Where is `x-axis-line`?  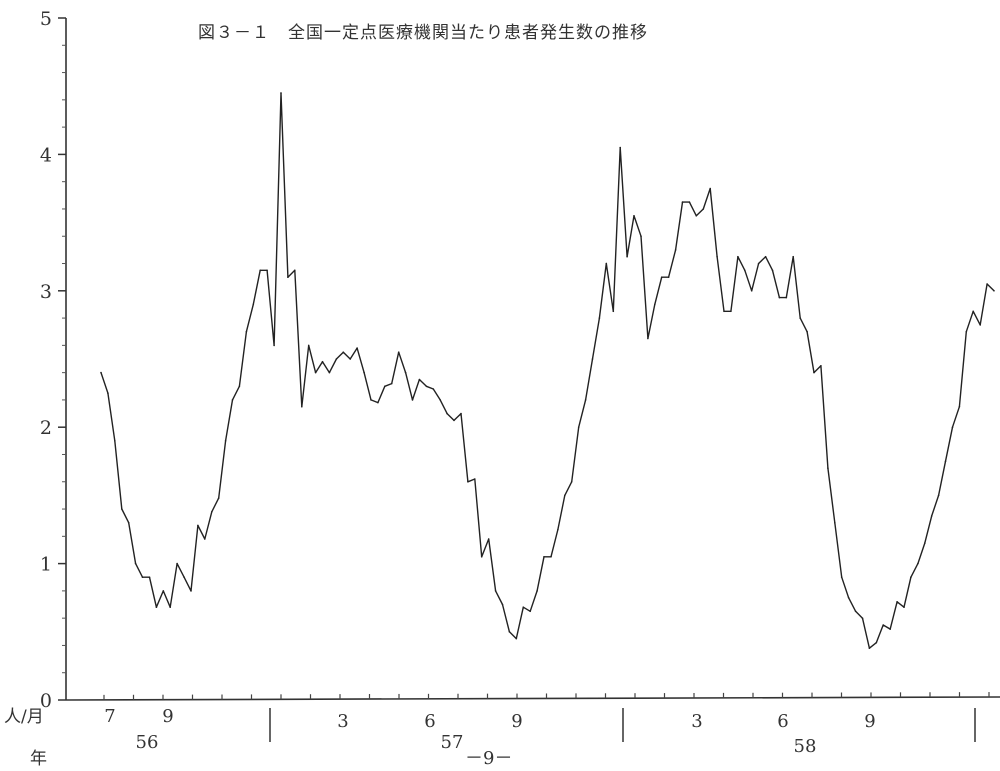
x-axis-line is located at coordinates (532, 698).